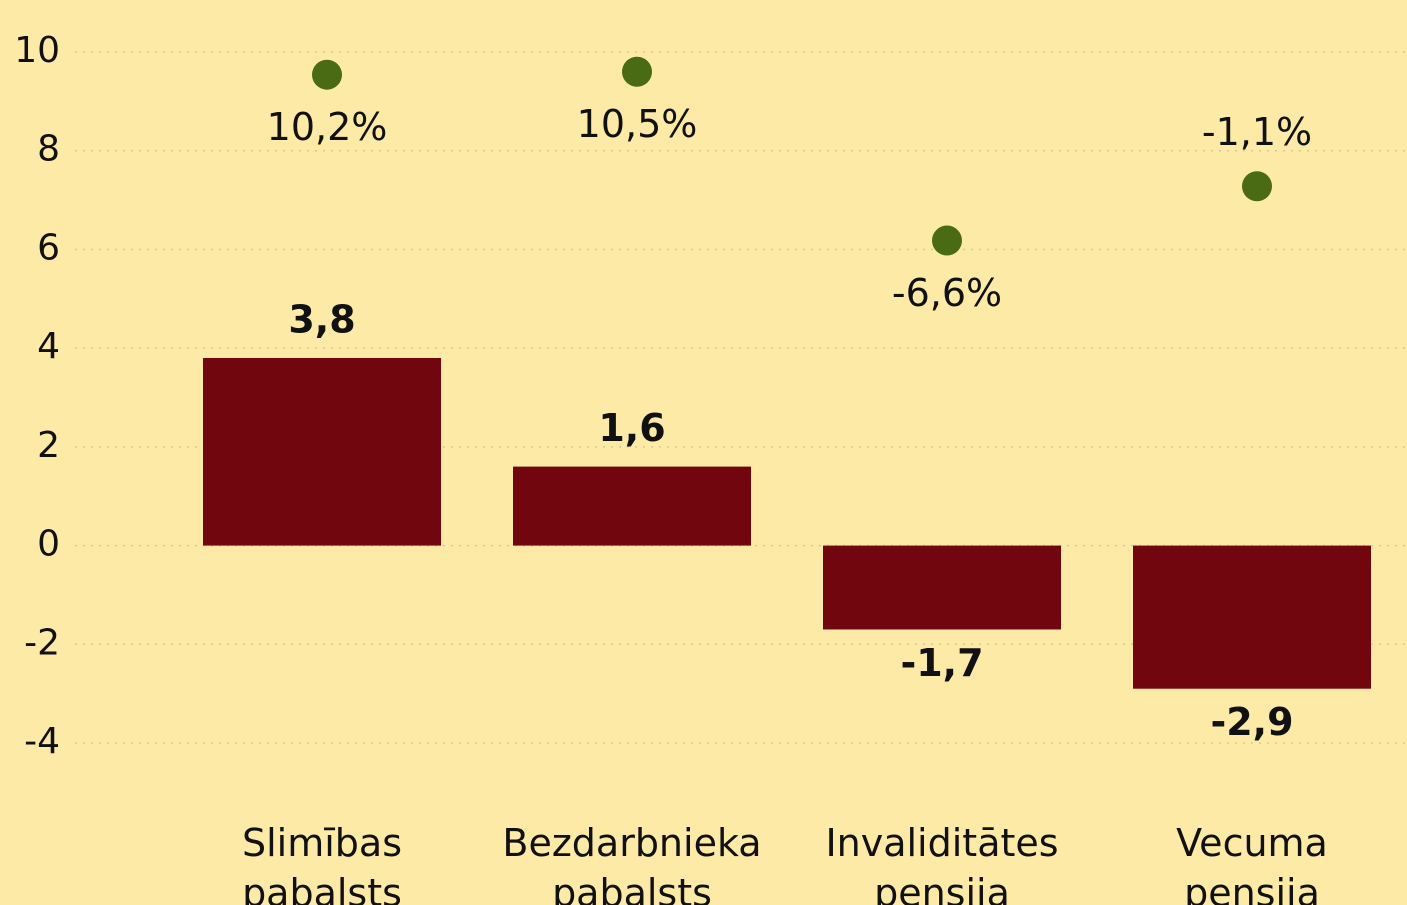 Image resolution: width=1407 pixels, height=905 pixels. I want to click on bar-label: 3,8, so click(321, 320).